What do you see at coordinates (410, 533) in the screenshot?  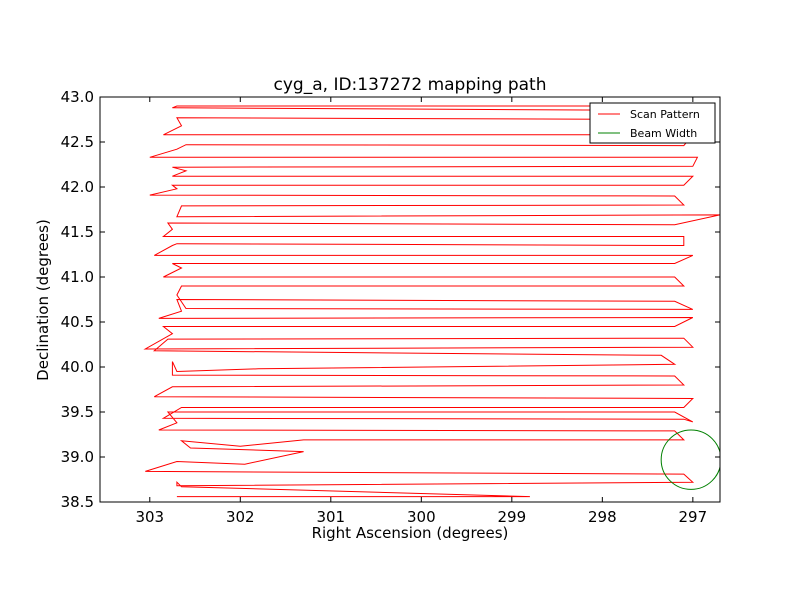 I see `x-axis-label: Right Ascension (degrees)` at bounding box center [410, 533].